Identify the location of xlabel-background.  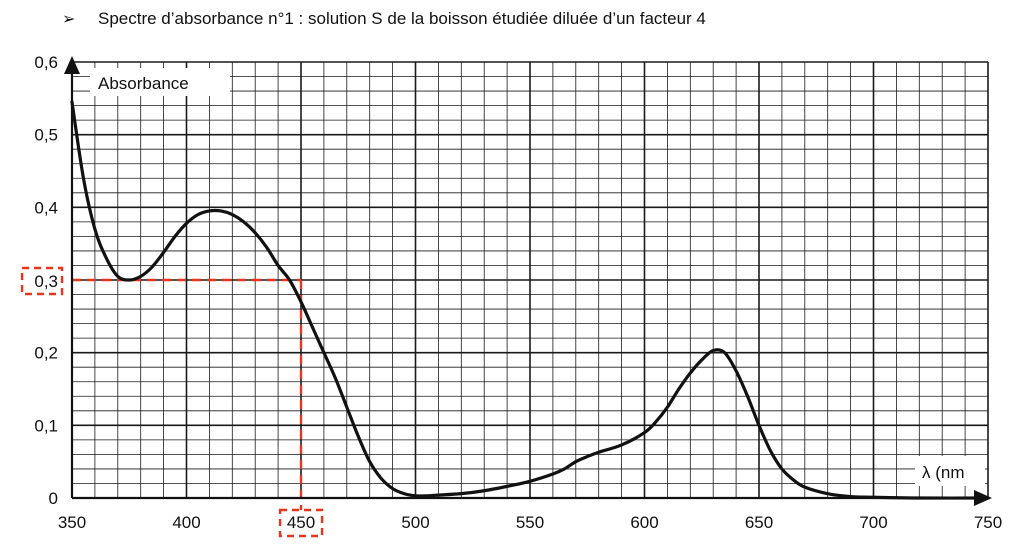
(950, 471).